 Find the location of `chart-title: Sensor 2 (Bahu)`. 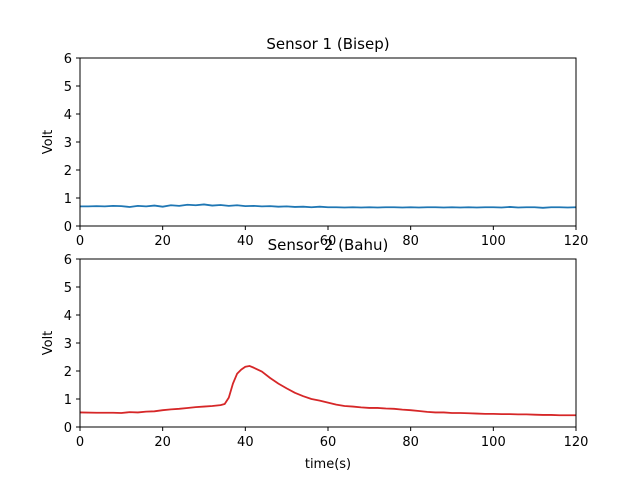

chart-title: Sensor 2 (Bahu) is located at coordinates (328, 245).